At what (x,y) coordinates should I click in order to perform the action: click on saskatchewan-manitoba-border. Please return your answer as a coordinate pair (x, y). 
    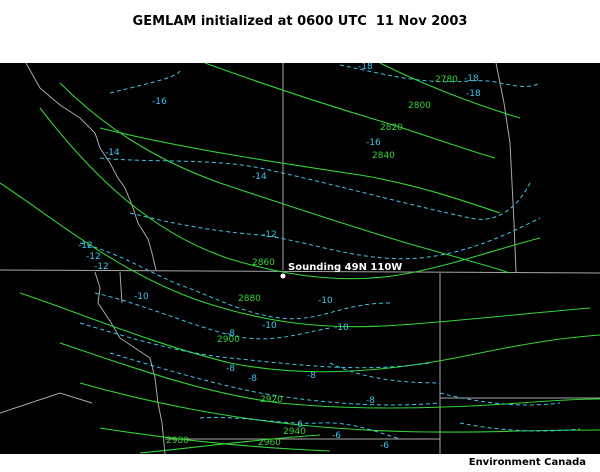
    Looking at the image, I should click on (506, 168).